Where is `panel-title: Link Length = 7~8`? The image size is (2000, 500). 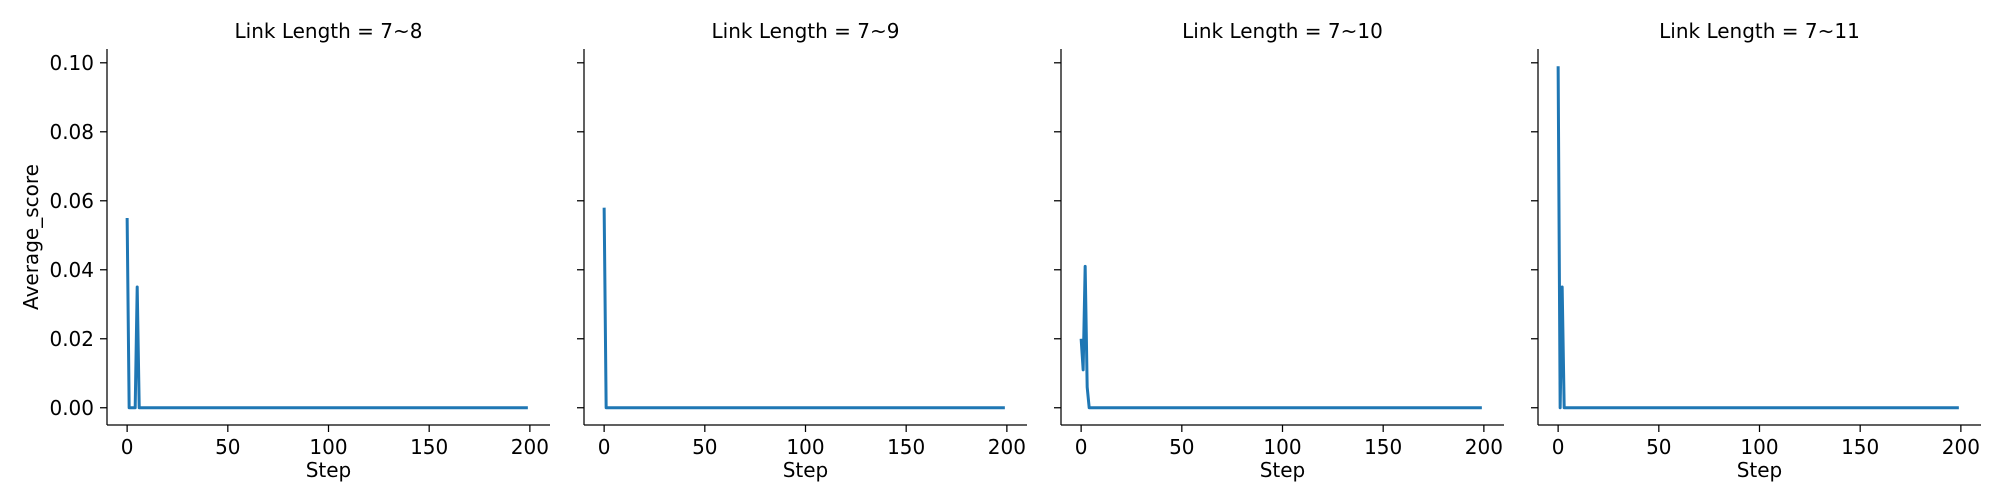
panel-title: Link Length = 7~8 is located at coordinates (329, 31).